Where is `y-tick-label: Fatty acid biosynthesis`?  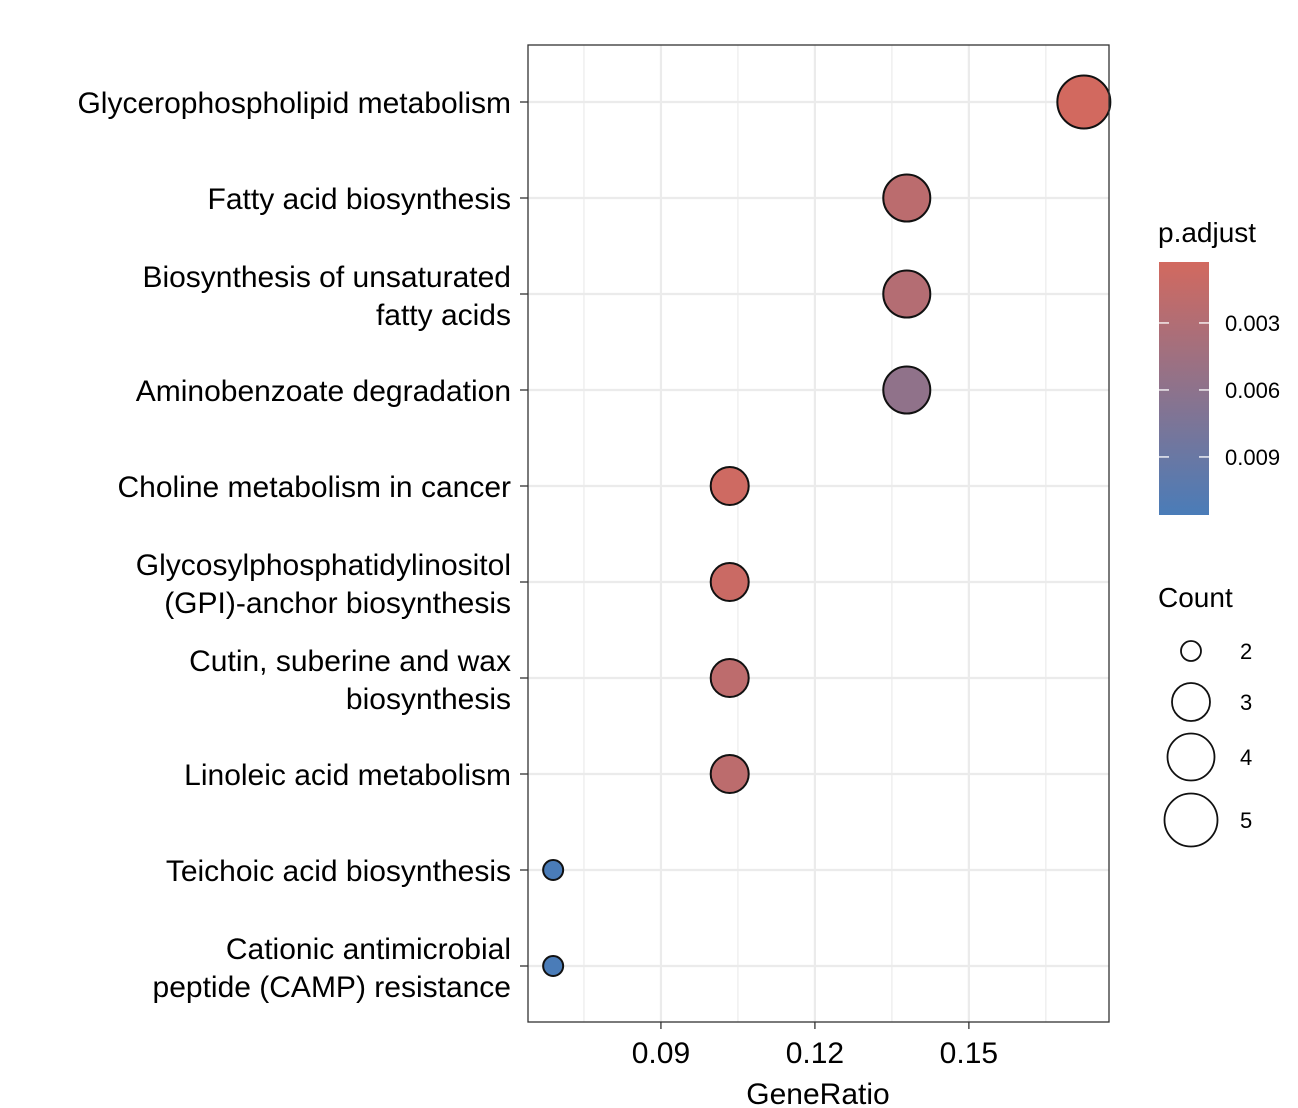
y-tick-label: Fatty acid biosynthesis is located at coordinates (359, 199).